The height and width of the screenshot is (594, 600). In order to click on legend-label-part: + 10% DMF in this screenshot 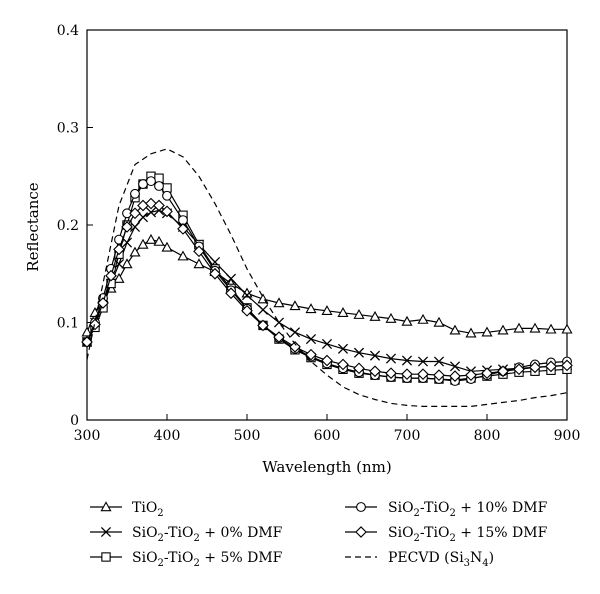, I will do `click(502, 508)`.